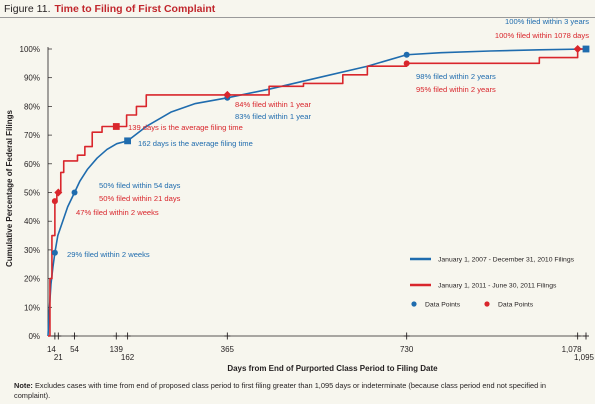  I want to click on annotation-label: 95% filed within 2 years, so click(456, 89).